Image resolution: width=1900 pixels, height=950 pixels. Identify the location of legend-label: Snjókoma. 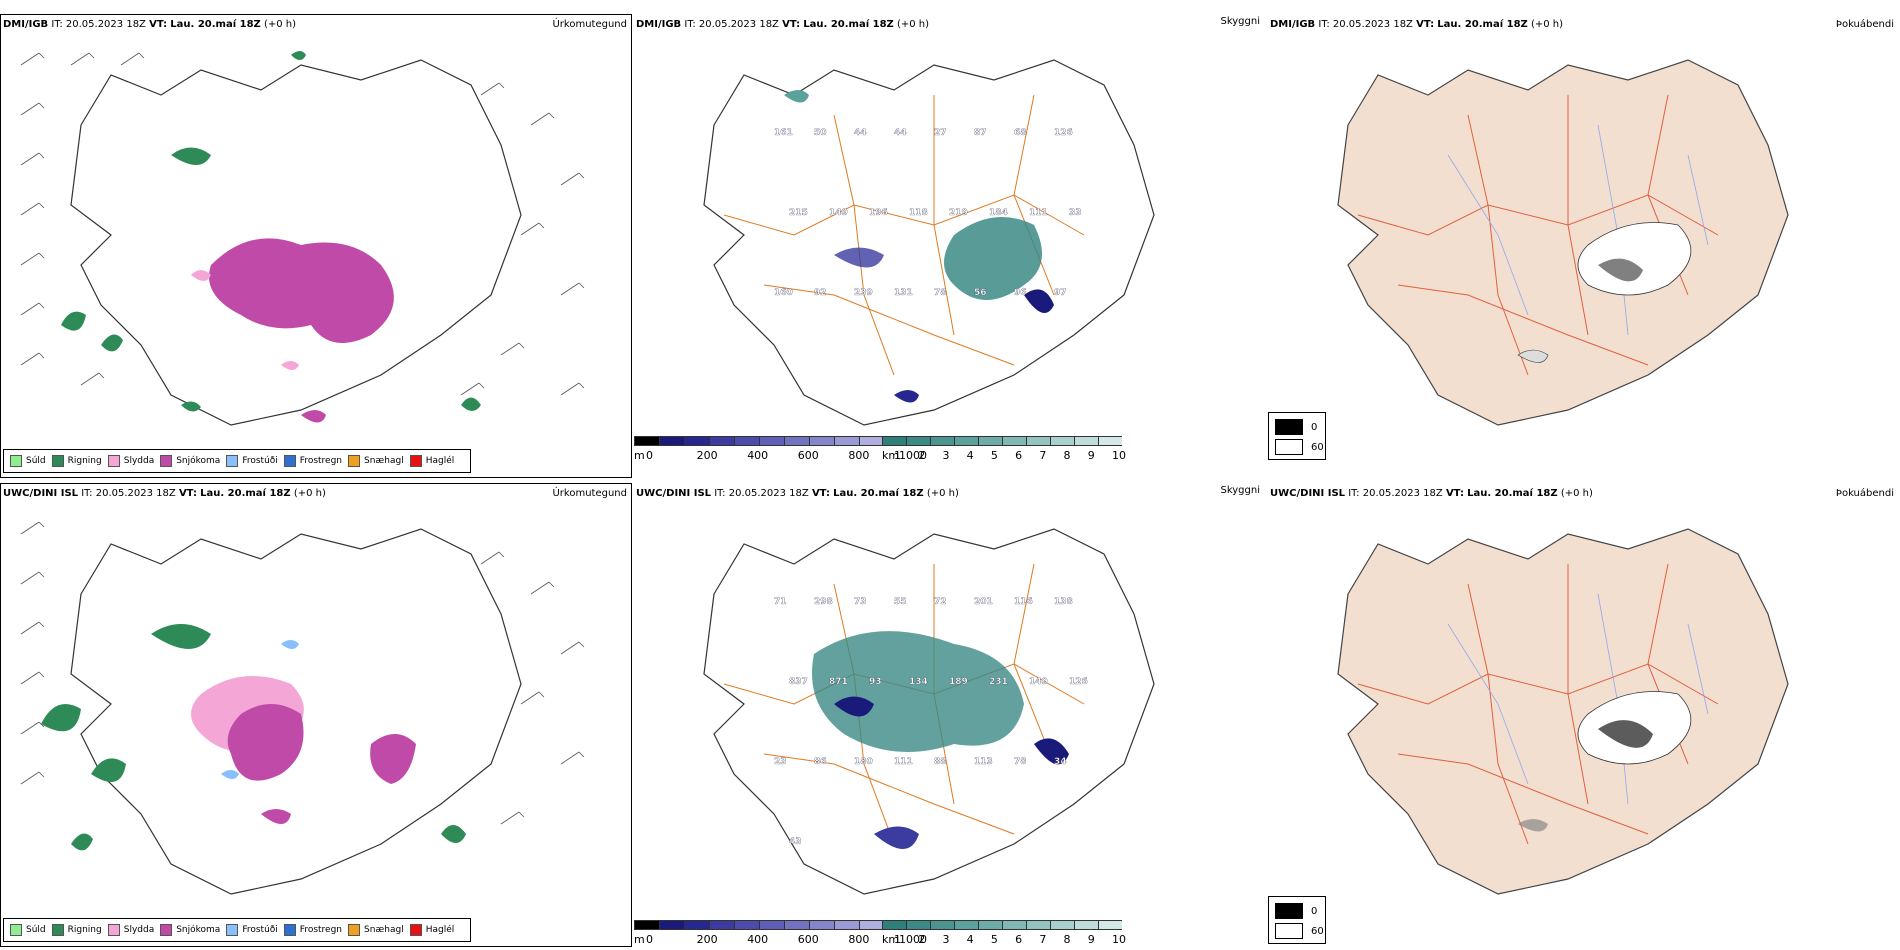
(198, 461).